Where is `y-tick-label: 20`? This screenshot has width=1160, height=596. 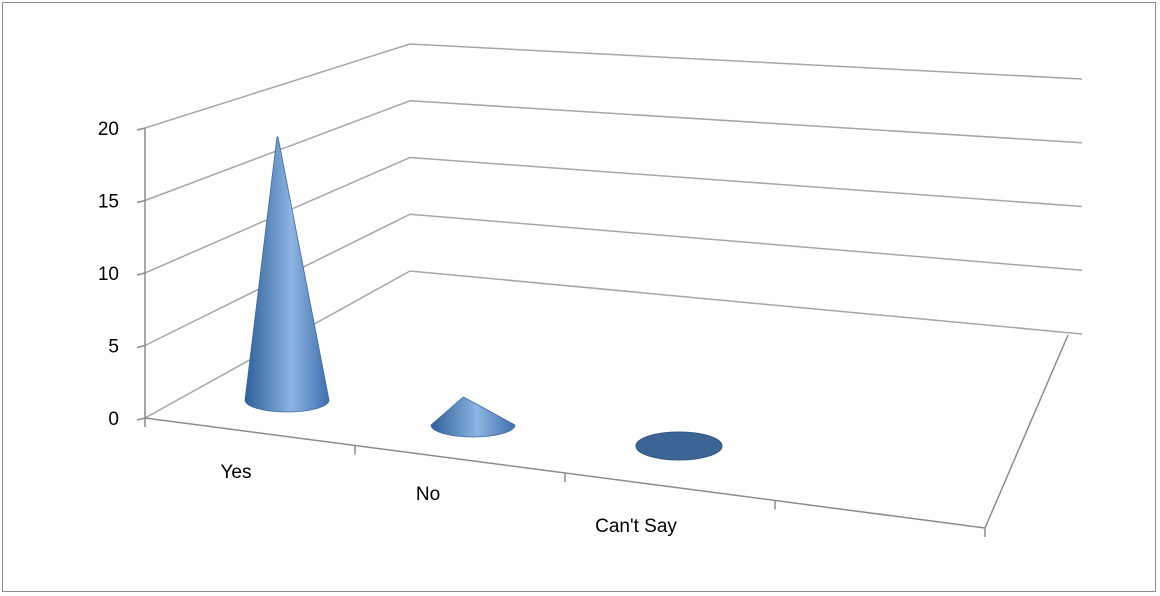 y-tick-label: 20 is located at coordinates (108, 129).